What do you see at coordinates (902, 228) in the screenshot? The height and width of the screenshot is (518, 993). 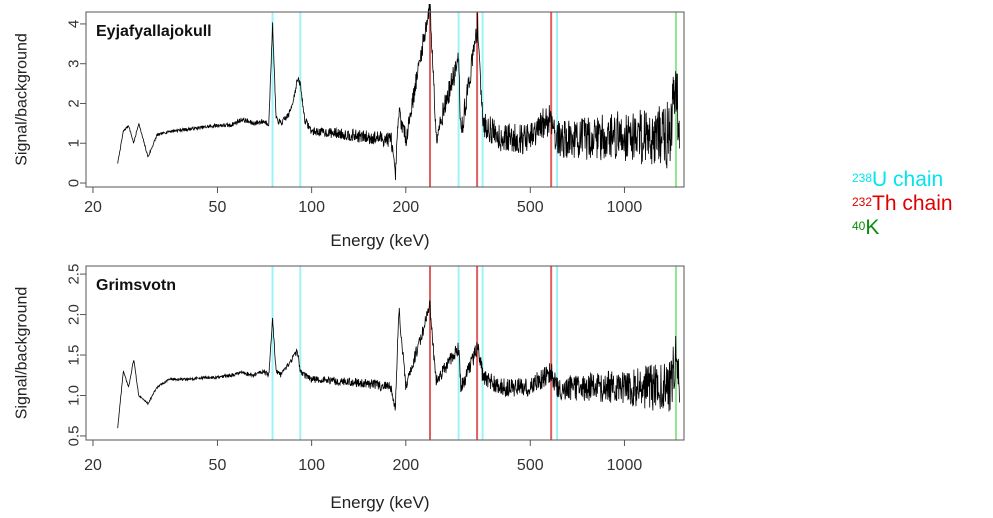 I see `legend-item-k40: 40K` at bounding box center [902, 228].